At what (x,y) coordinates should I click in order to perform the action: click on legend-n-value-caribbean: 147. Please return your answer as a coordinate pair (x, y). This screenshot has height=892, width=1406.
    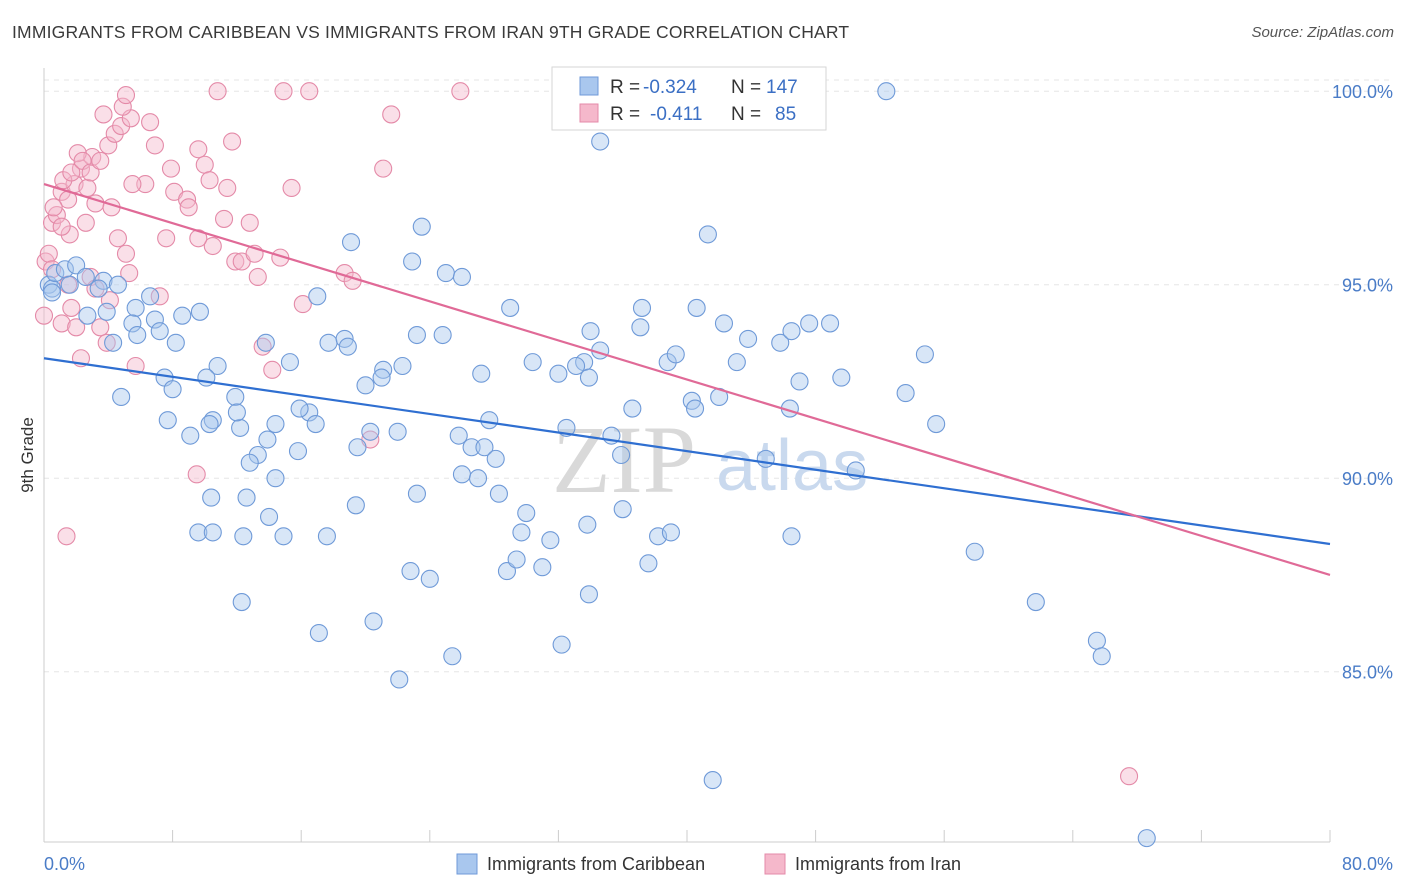
    Looking at the image, I should click on (782, 87).